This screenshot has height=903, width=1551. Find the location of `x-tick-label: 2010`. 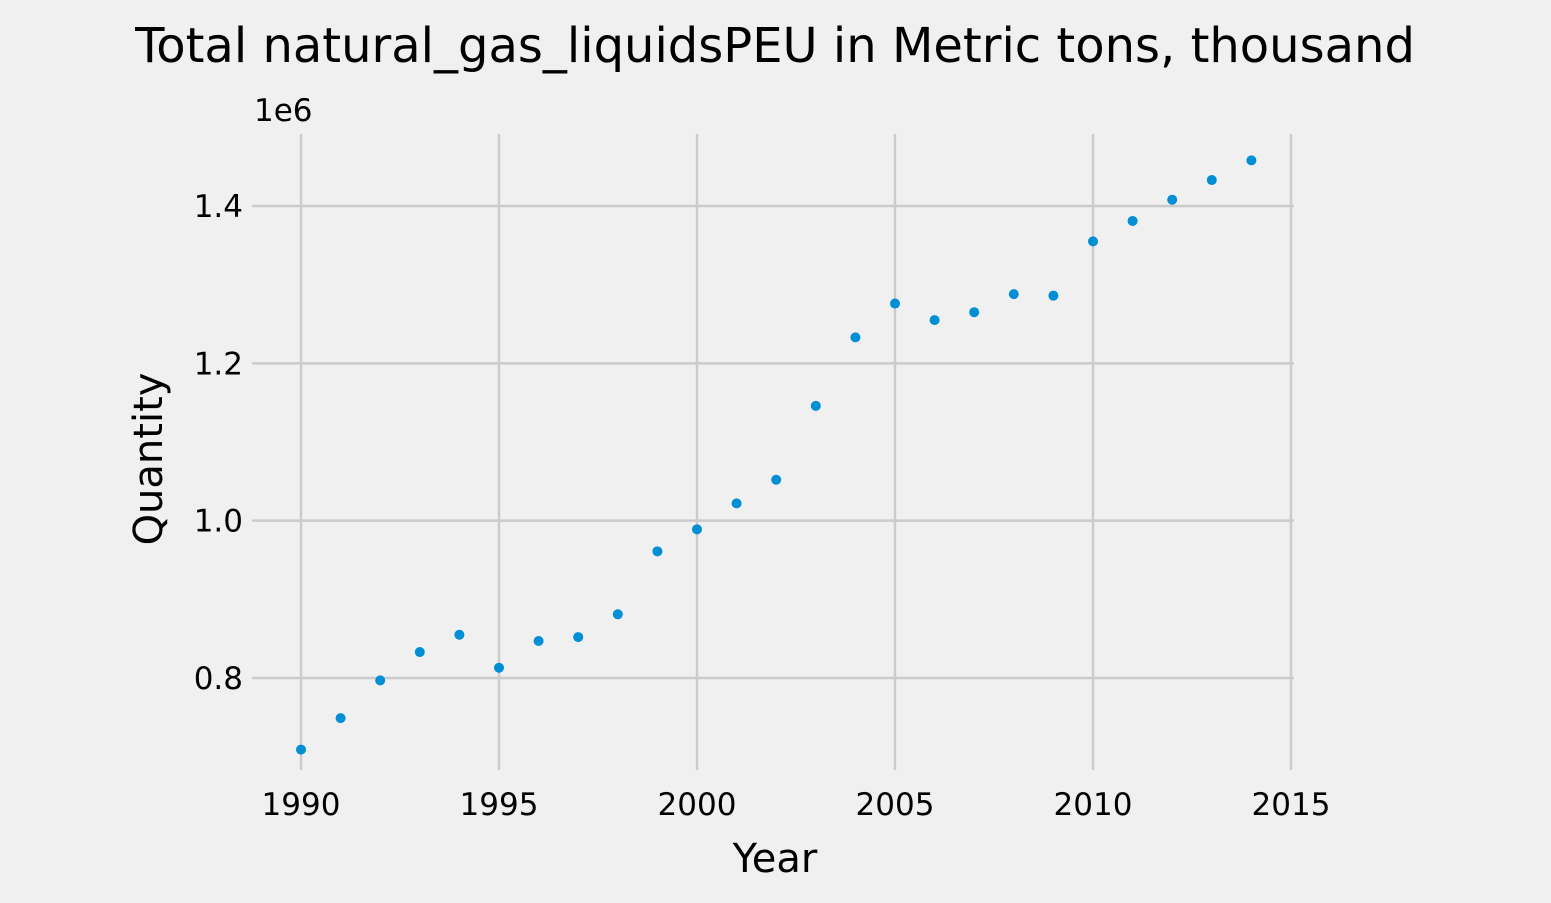

x-tick-label: 2010 is located at coordinates (1093, 805).